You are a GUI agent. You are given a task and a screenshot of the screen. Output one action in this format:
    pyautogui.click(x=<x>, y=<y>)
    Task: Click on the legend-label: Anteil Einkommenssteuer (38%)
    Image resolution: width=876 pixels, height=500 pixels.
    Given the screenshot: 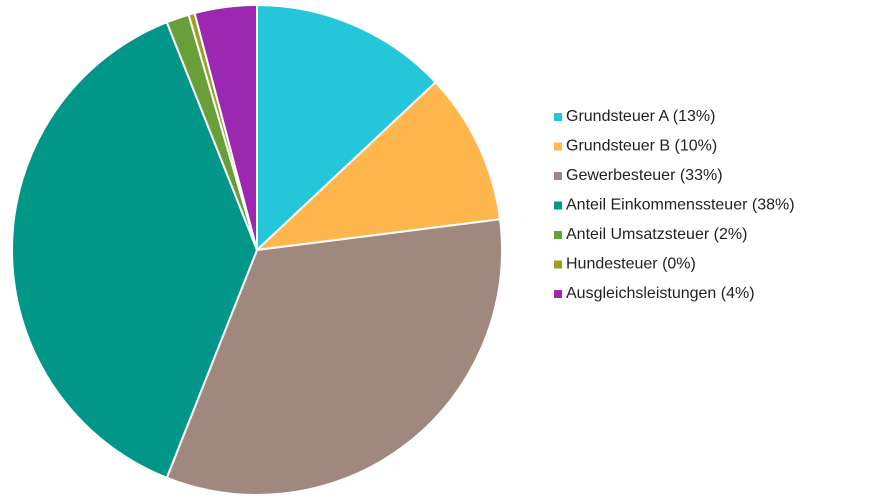 What is the action you would take?
    pyautogui.click(x=680, y=205)
    